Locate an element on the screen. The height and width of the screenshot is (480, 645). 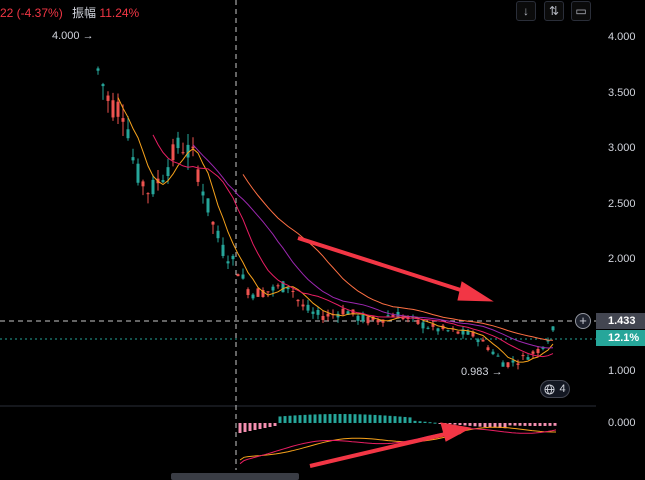
fullscreen-button: ▭ is located at coordinates (581, 11).